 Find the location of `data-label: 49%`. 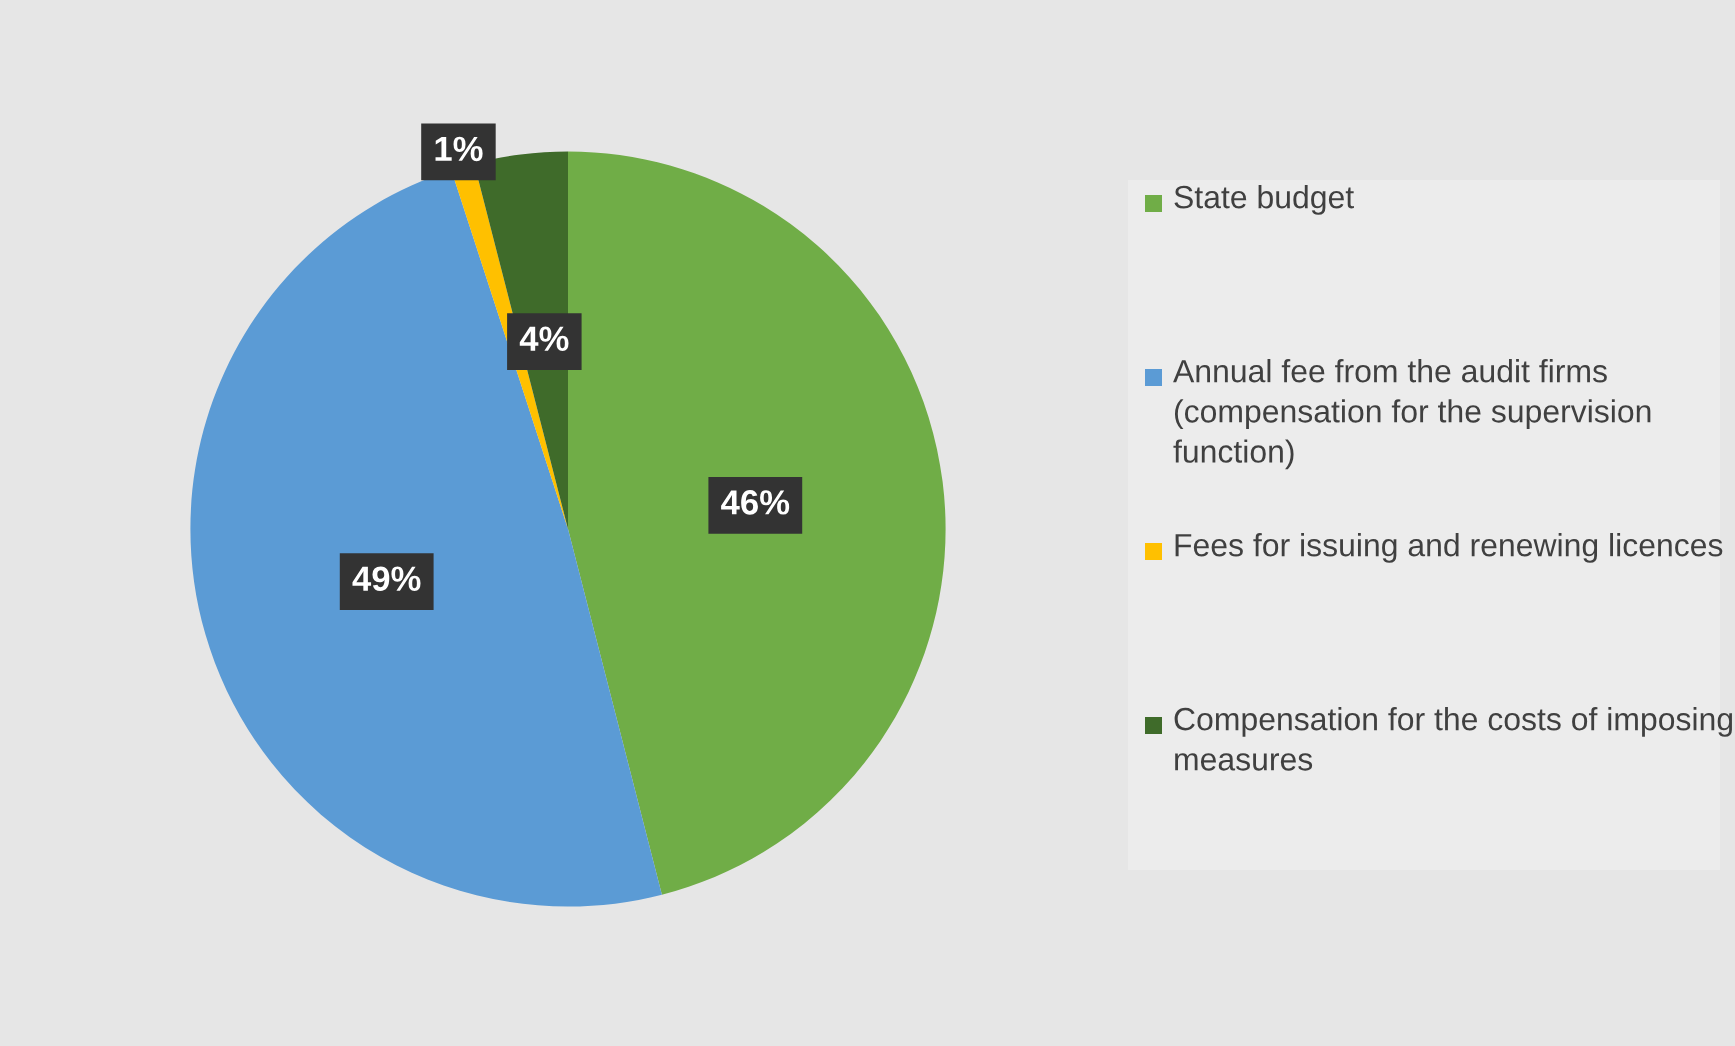

data-label: 49% is located at coordinates (386, 578).